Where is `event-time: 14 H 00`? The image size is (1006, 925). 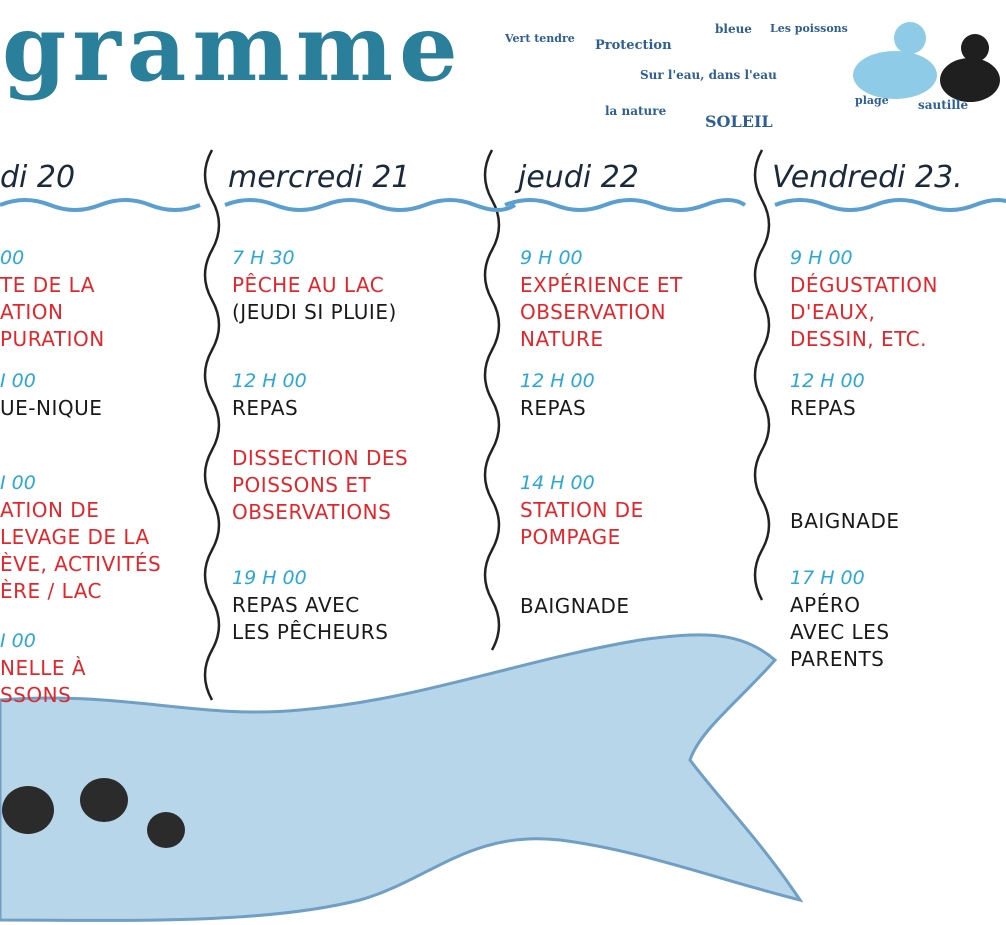 event-time: 14 H 00 is located at coordinates (557, 483).